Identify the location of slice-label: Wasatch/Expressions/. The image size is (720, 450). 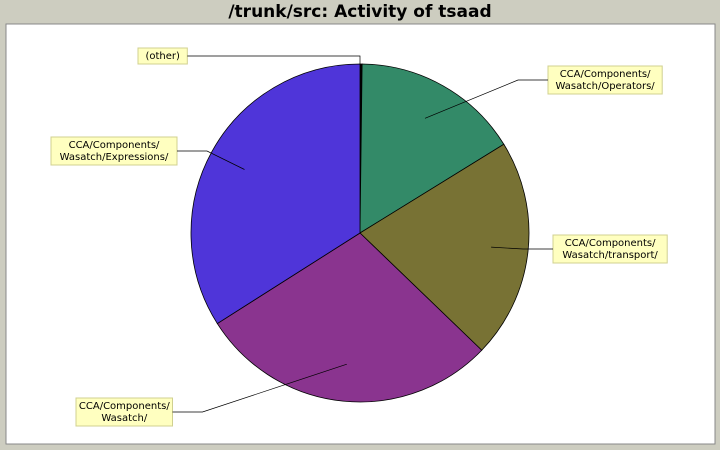
(114, 157).